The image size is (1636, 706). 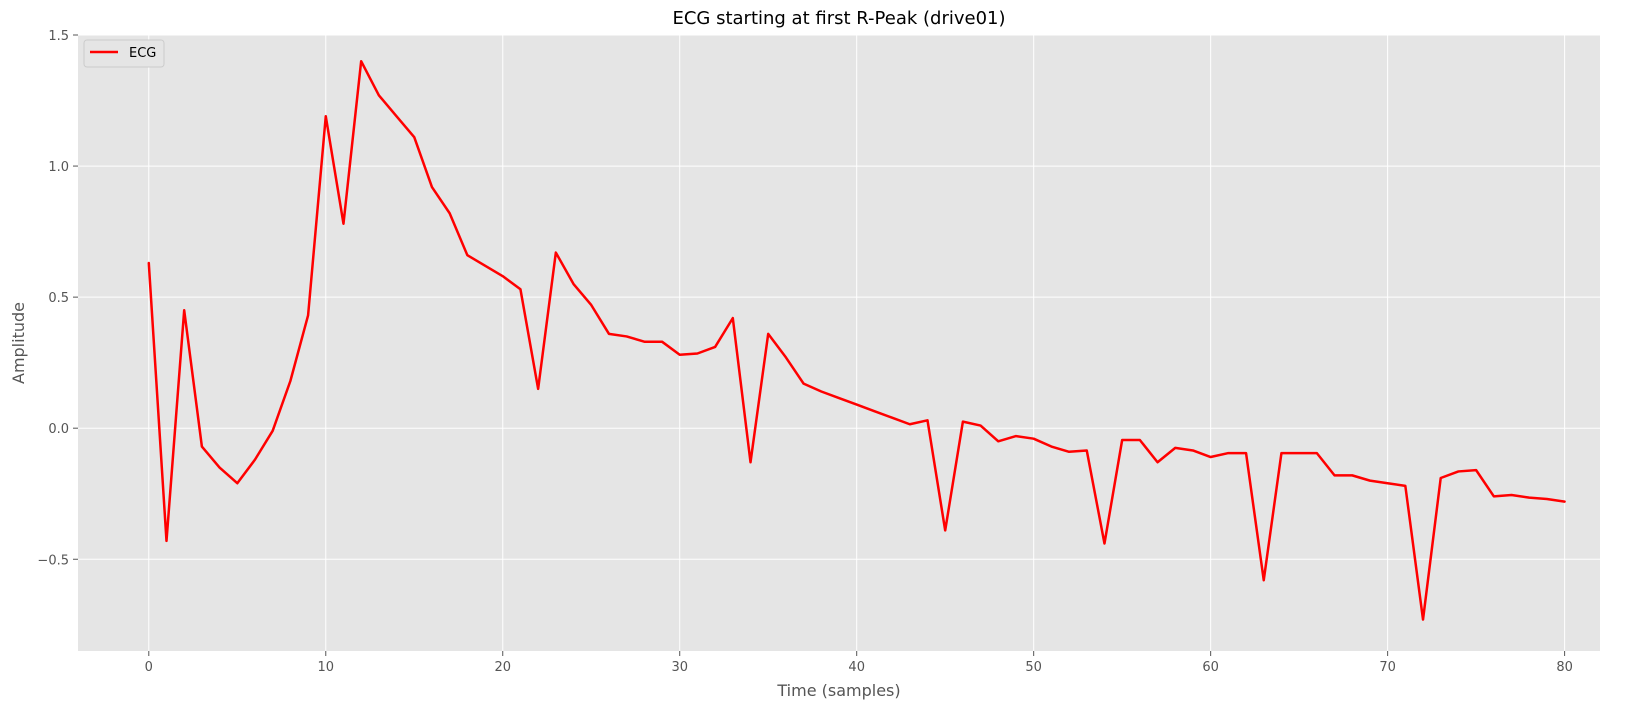 I want to click on x-tick-label: 30, so click(x=679, y=667).